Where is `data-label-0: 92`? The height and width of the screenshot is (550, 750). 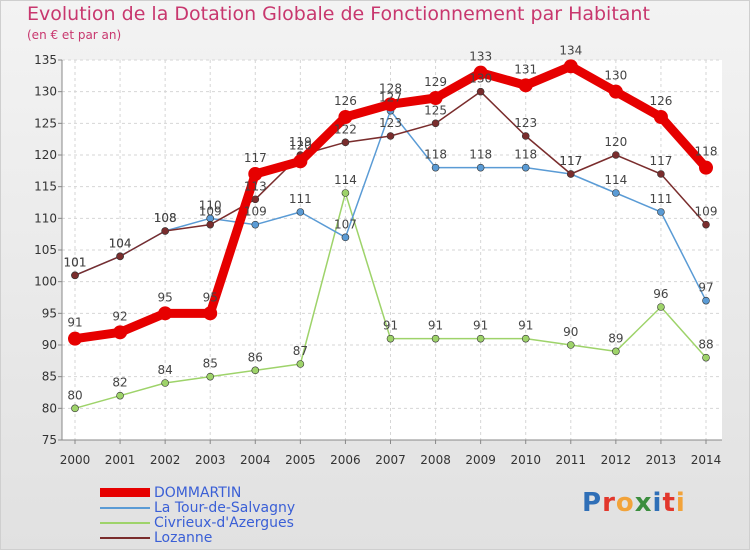 data-label-0: 92 is located at coordinates (119, 316).